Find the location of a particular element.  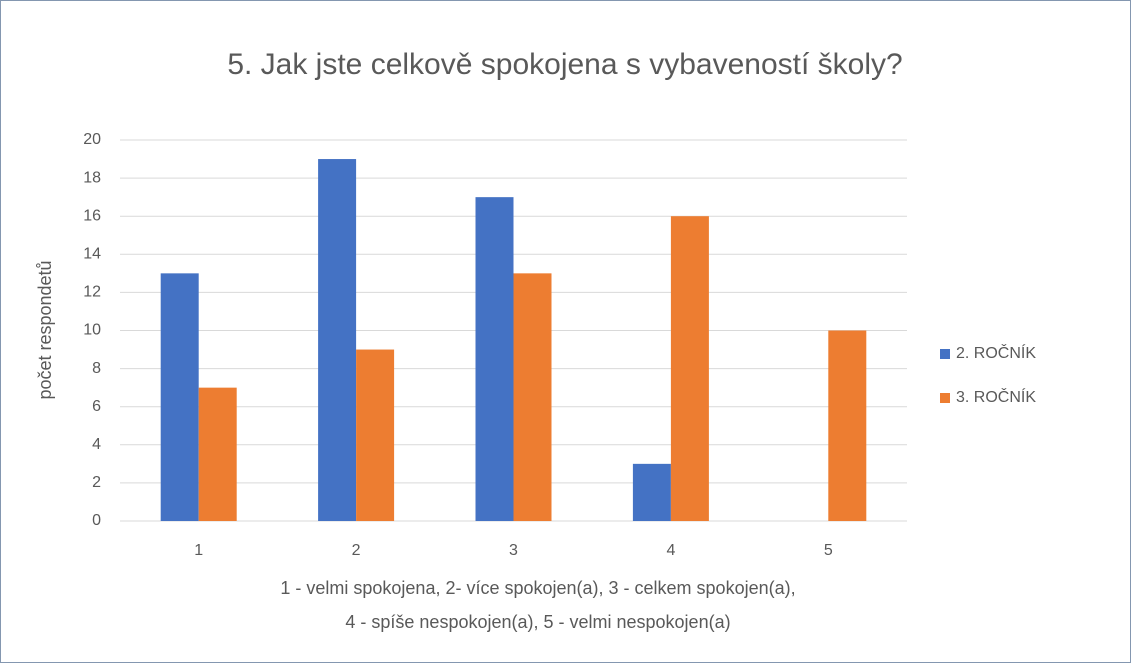

x-tick-label: 5 is located at coordinates (828, 550).